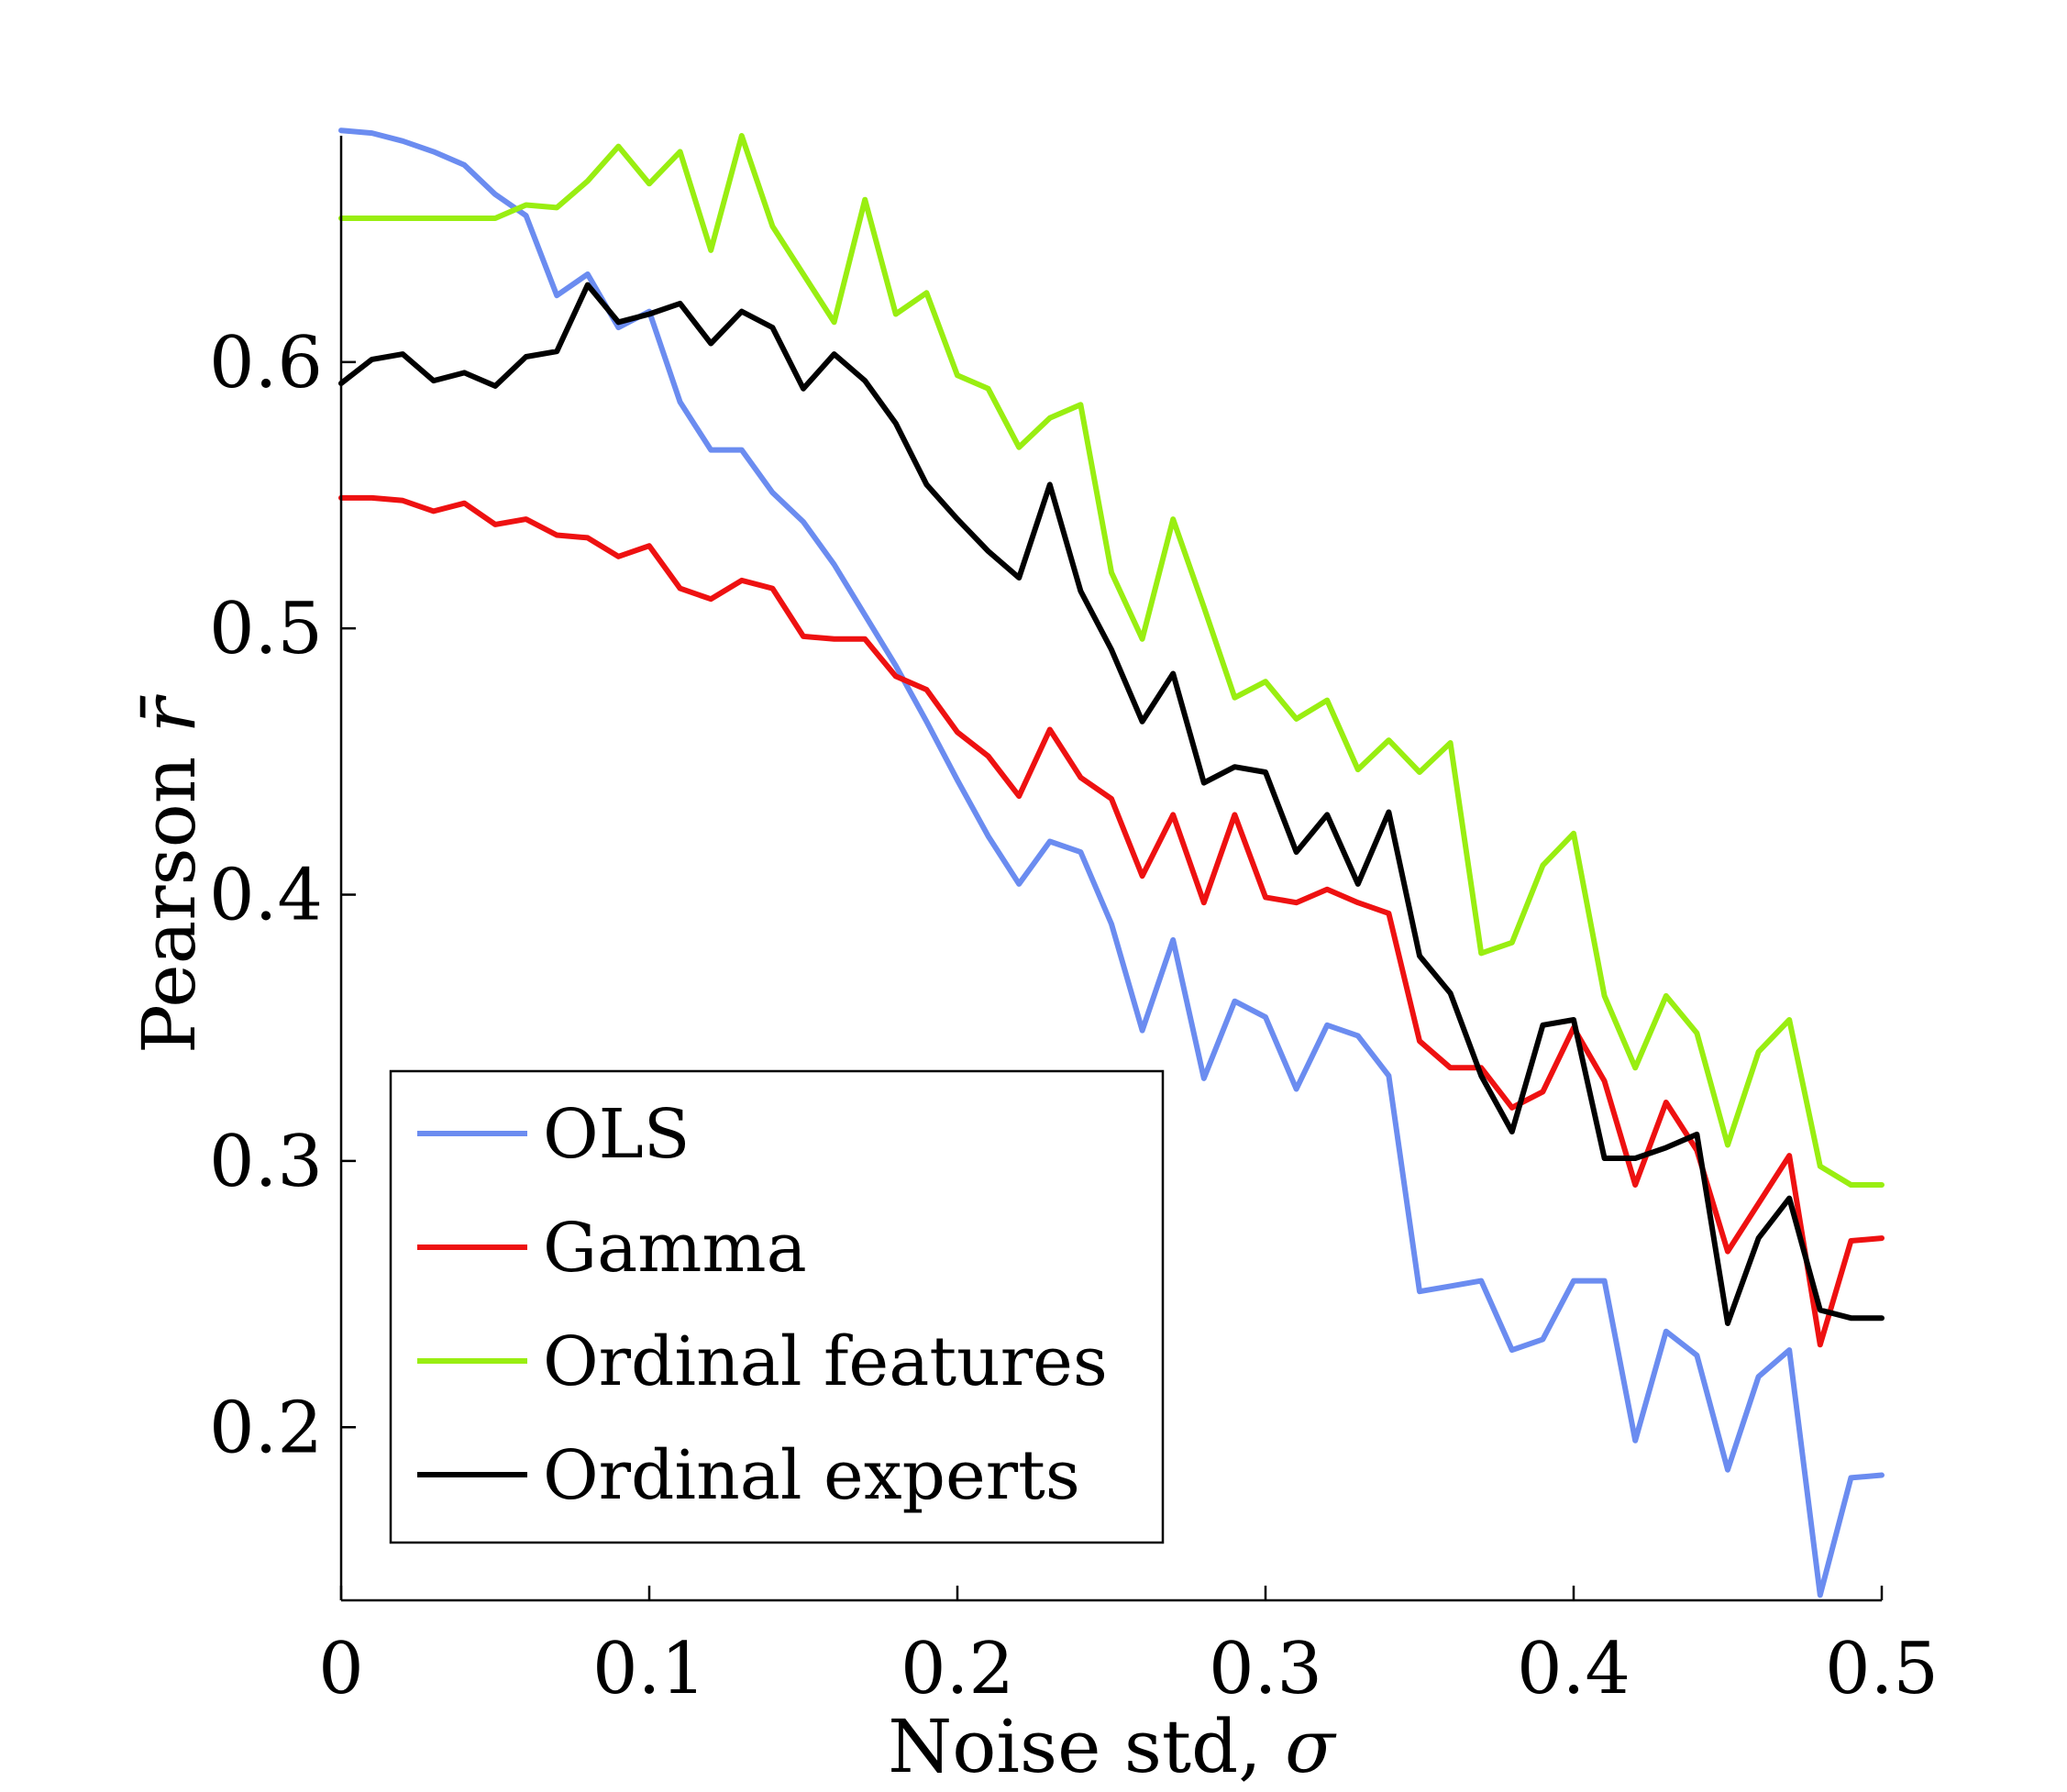 The height and width of the screenshot is (1792, 2067). Describe the element at coordinates (1128, 1648) in the screenshot. I see `x-ticks: 0 0.1 0.2 0.3 0.4 0.5` at that location.